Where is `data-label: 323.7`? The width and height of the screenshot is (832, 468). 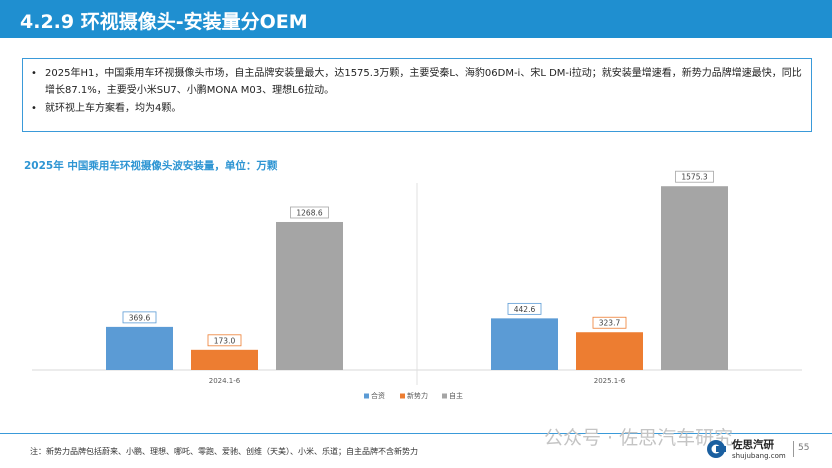
data-label: 323.7 is located at coordinates (610, 323).